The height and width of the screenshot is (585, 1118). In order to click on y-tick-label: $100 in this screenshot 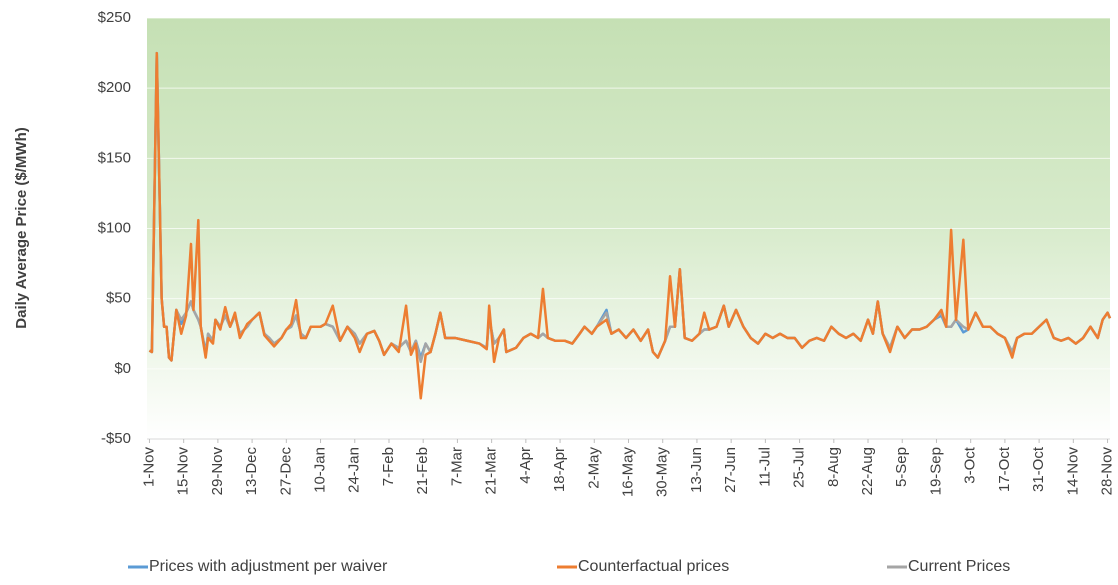, I will do `click(114, 227)`.